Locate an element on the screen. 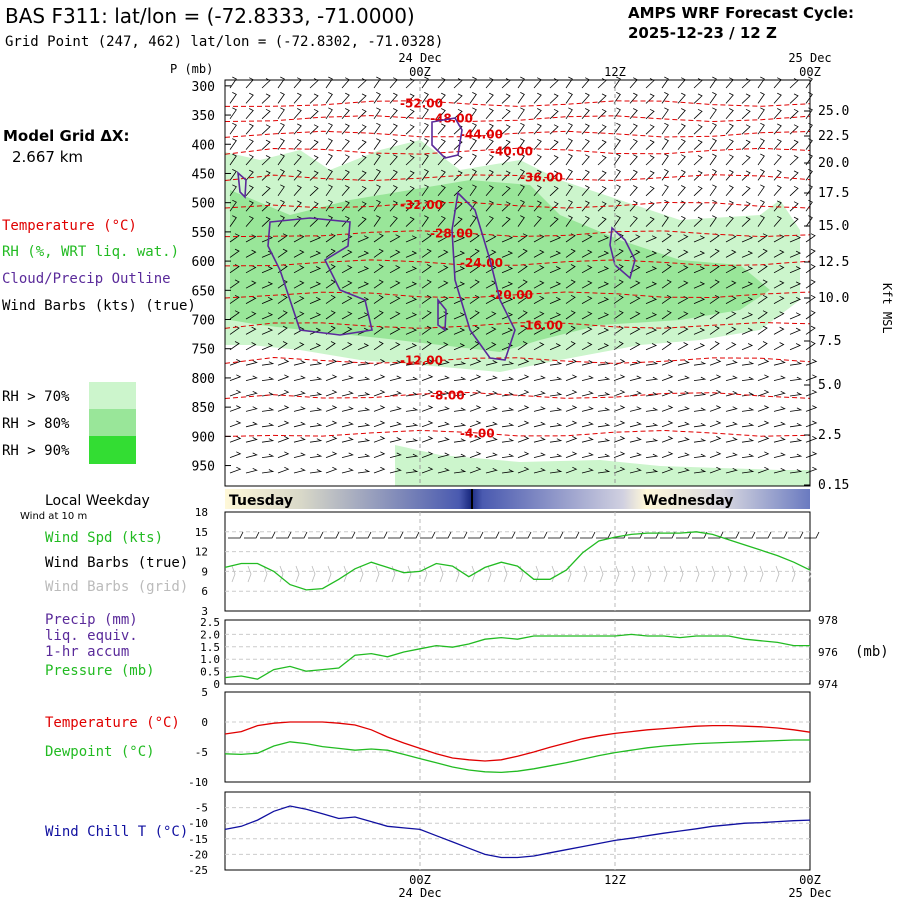  value-tick-label: -25 is located at coordinates (198, 870).